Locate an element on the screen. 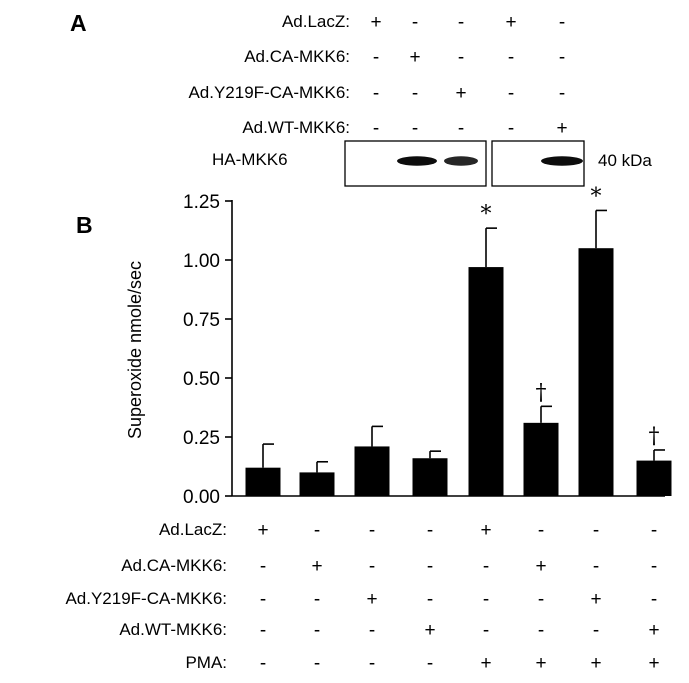 Image resolution: width=689 pixels, height=683 pixels. blot-size-label: 40 kDa is located at coordinates (625, 160).